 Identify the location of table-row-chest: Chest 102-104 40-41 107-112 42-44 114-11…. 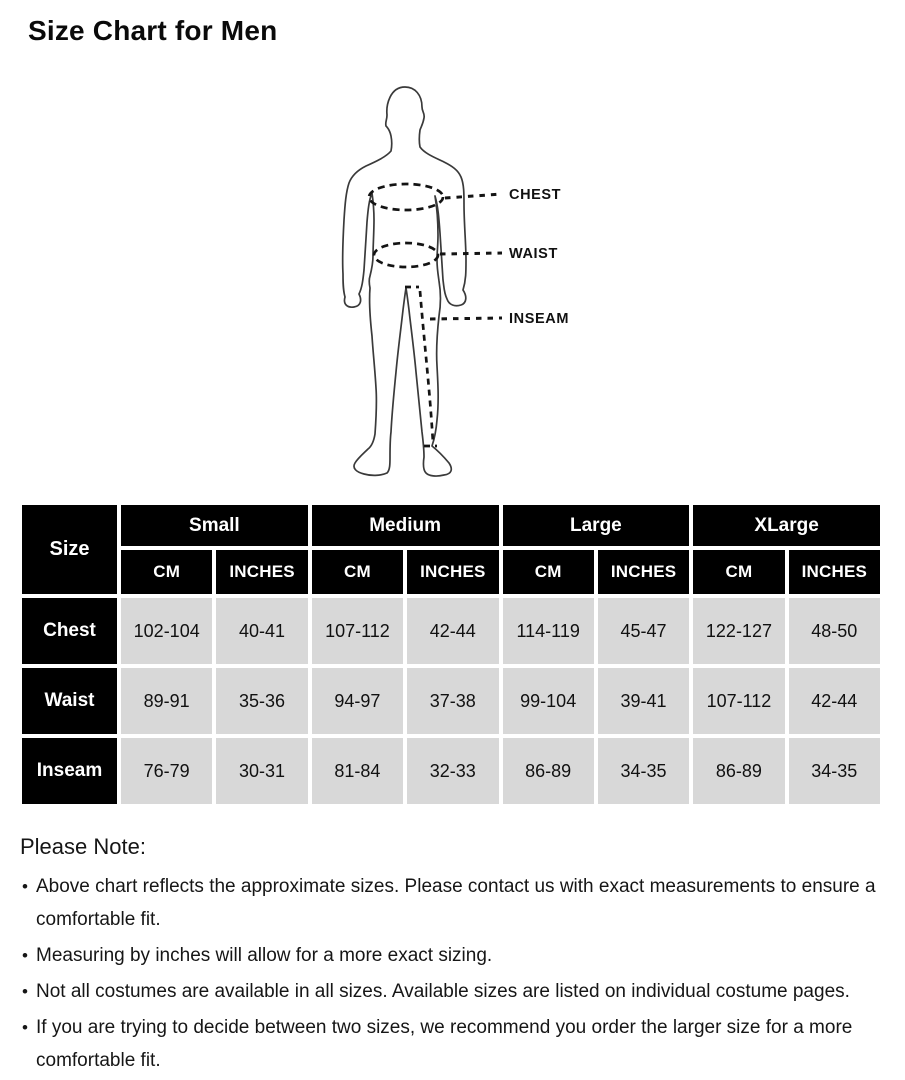
(451, 631).